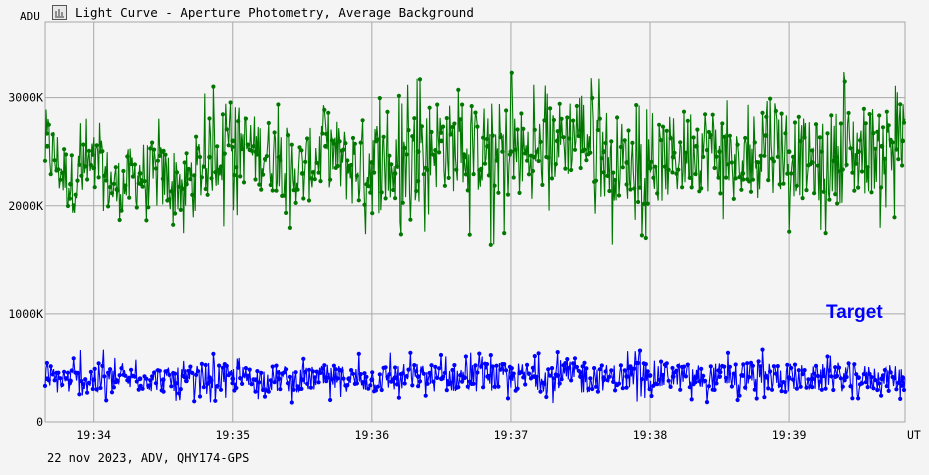  I want to click on x-tick-label: 19:38, so click(650, 435).